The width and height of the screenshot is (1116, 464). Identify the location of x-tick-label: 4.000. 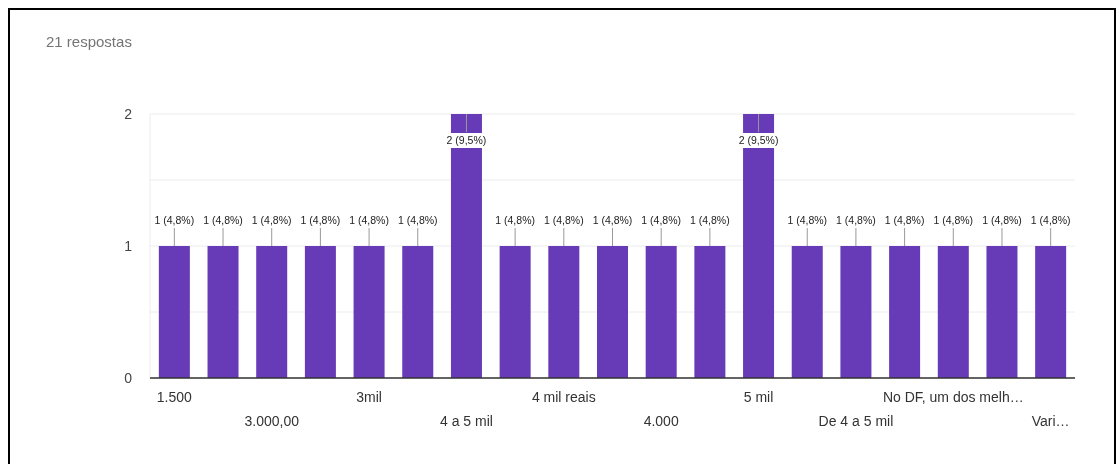
(661, 421).